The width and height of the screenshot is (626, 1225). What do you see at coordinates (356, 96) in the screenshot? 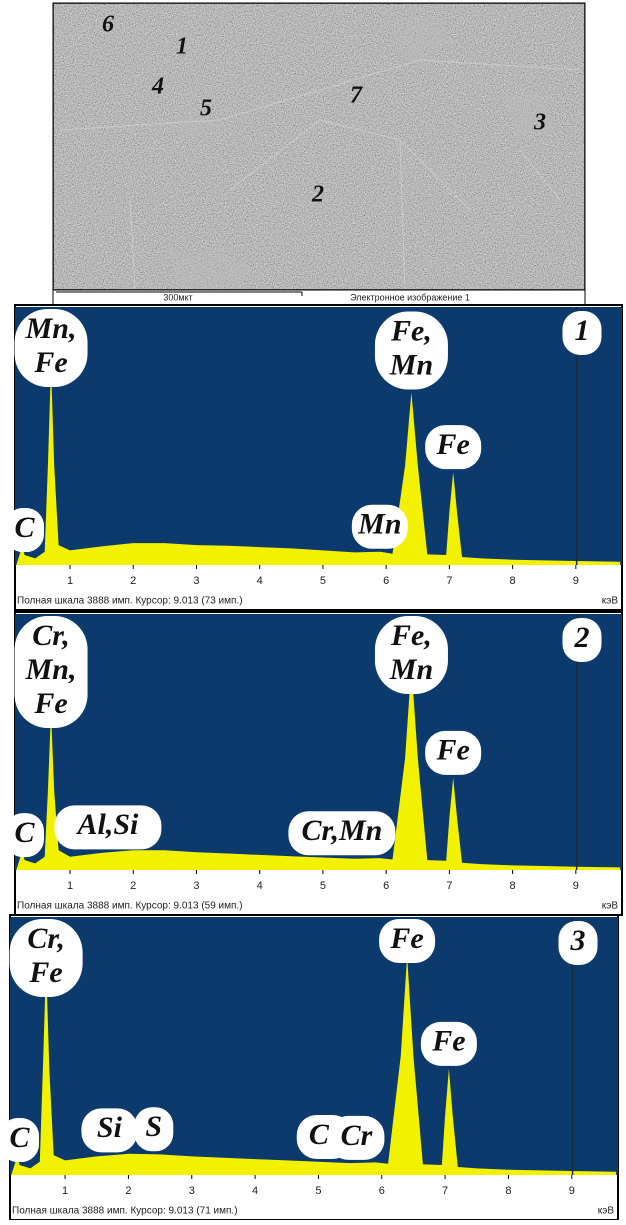
I see `sem-label: 7` at bounding box center [356, 96].